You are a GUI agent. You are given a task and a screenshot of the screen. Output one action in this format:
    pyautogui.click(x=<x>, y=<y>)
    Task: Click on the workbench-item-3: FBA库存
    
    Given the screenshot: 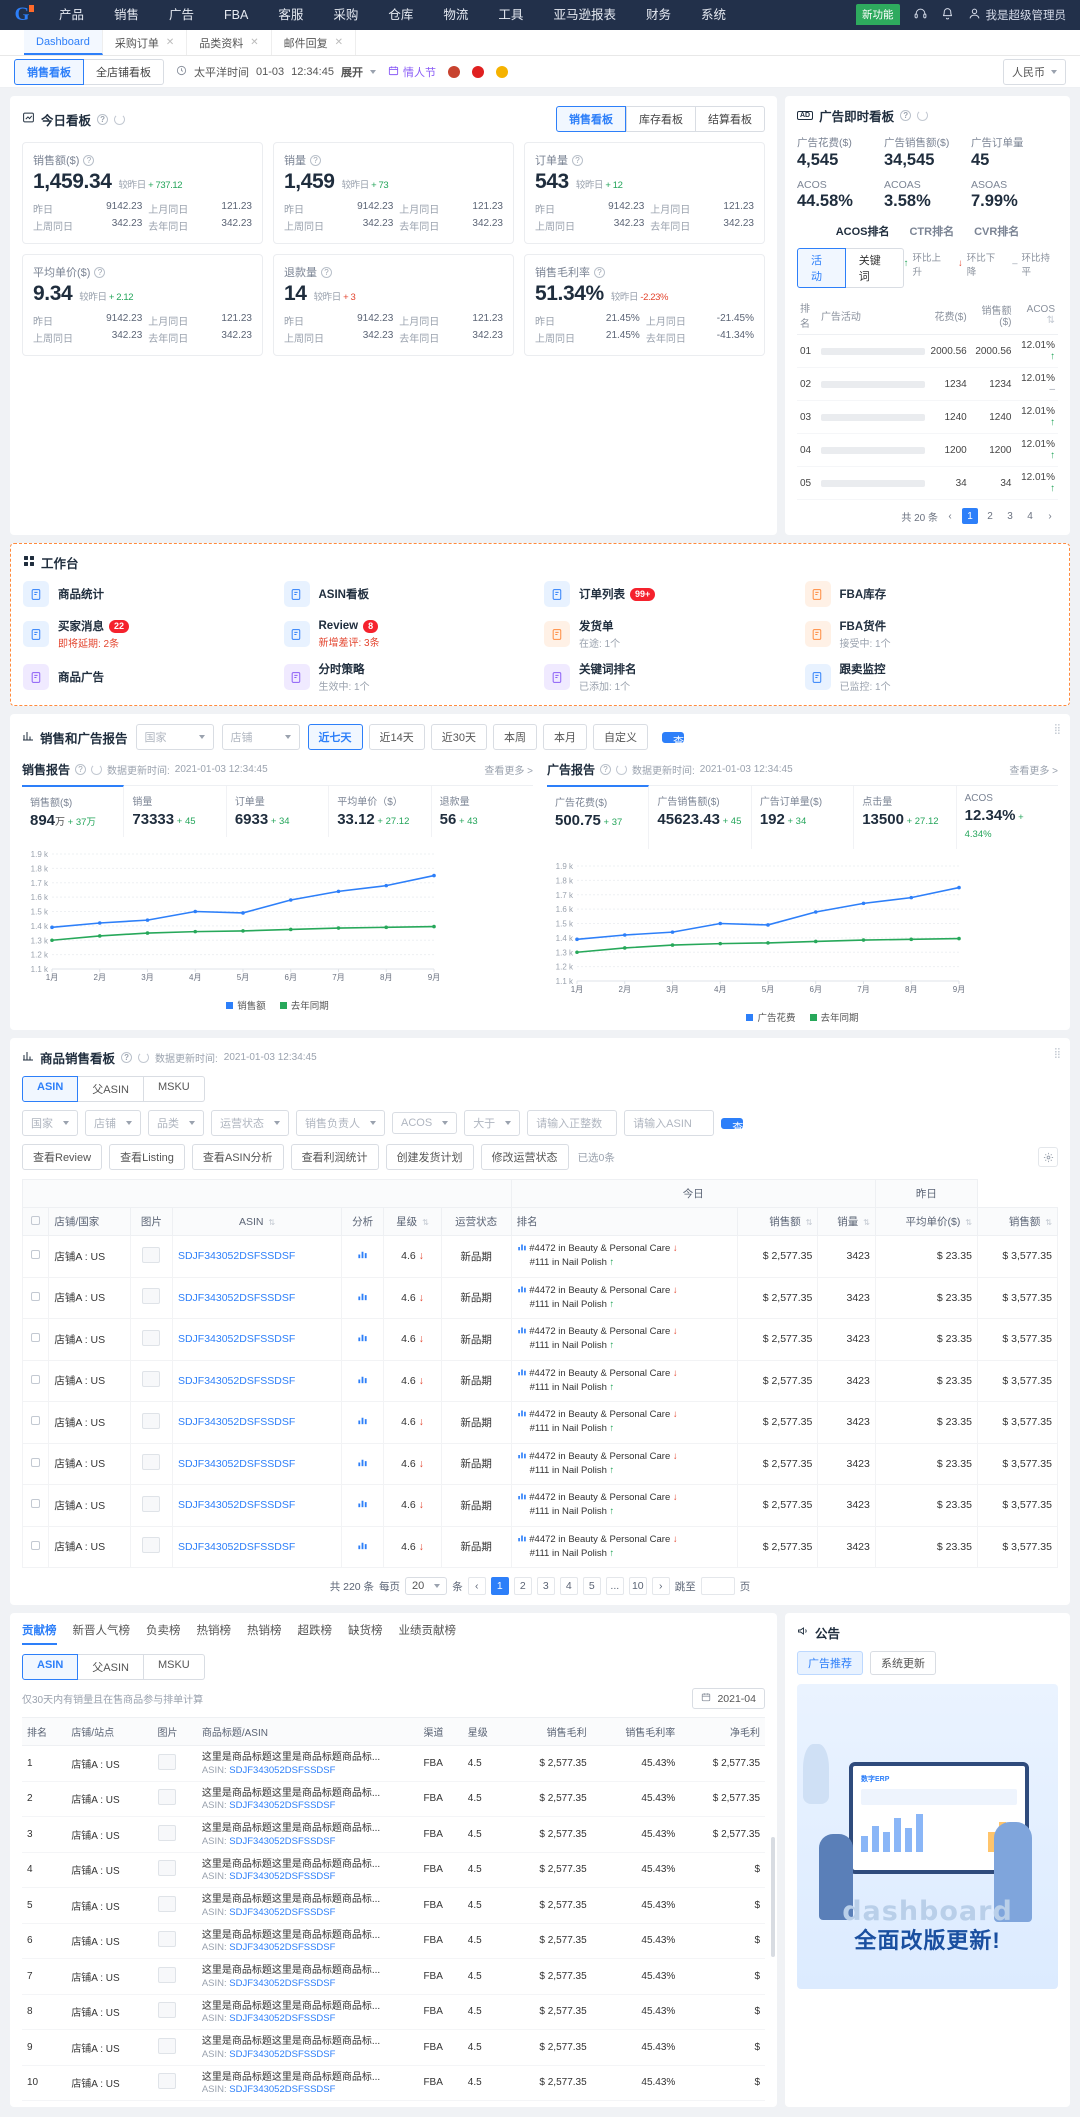 What is the action you would take?
    pyautogui.click(x=931, y=594)
    